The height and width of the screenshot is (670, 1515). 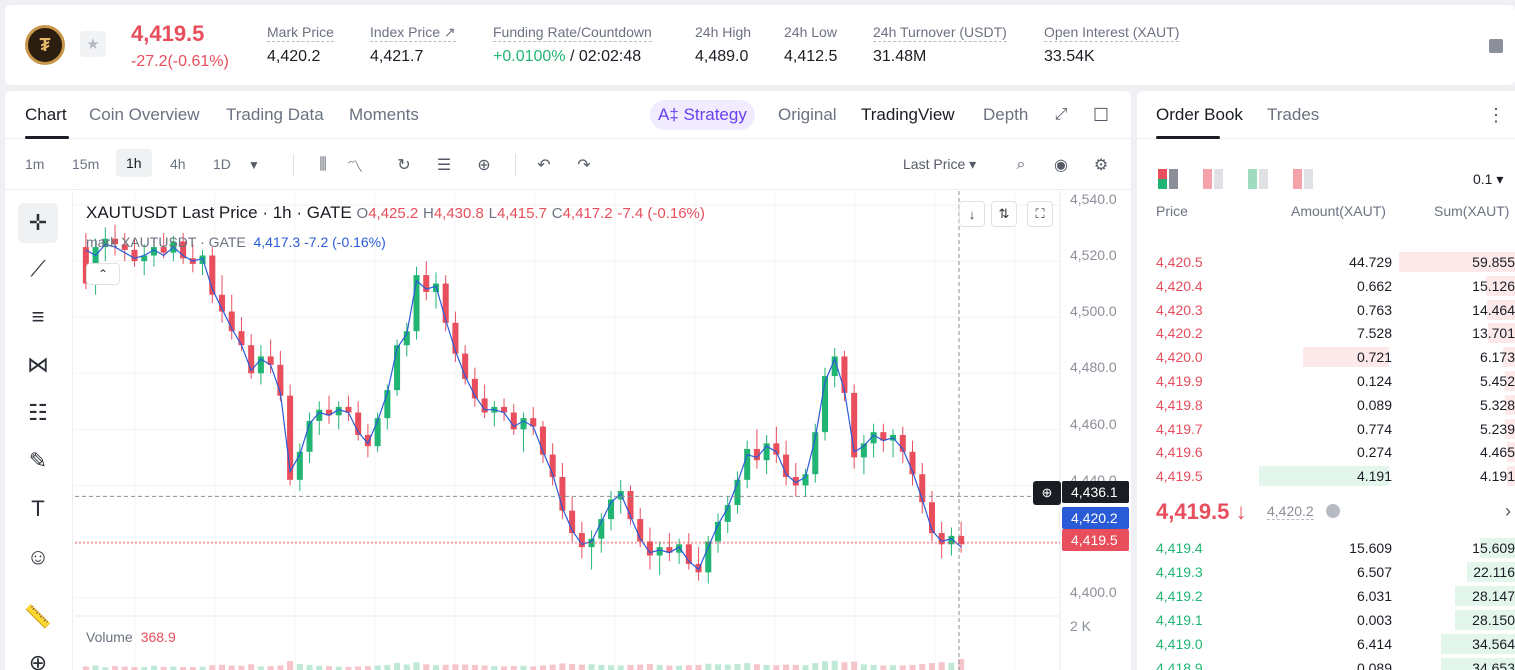 I want to click on interval-15m: 15m, so click(x=86, y=164).